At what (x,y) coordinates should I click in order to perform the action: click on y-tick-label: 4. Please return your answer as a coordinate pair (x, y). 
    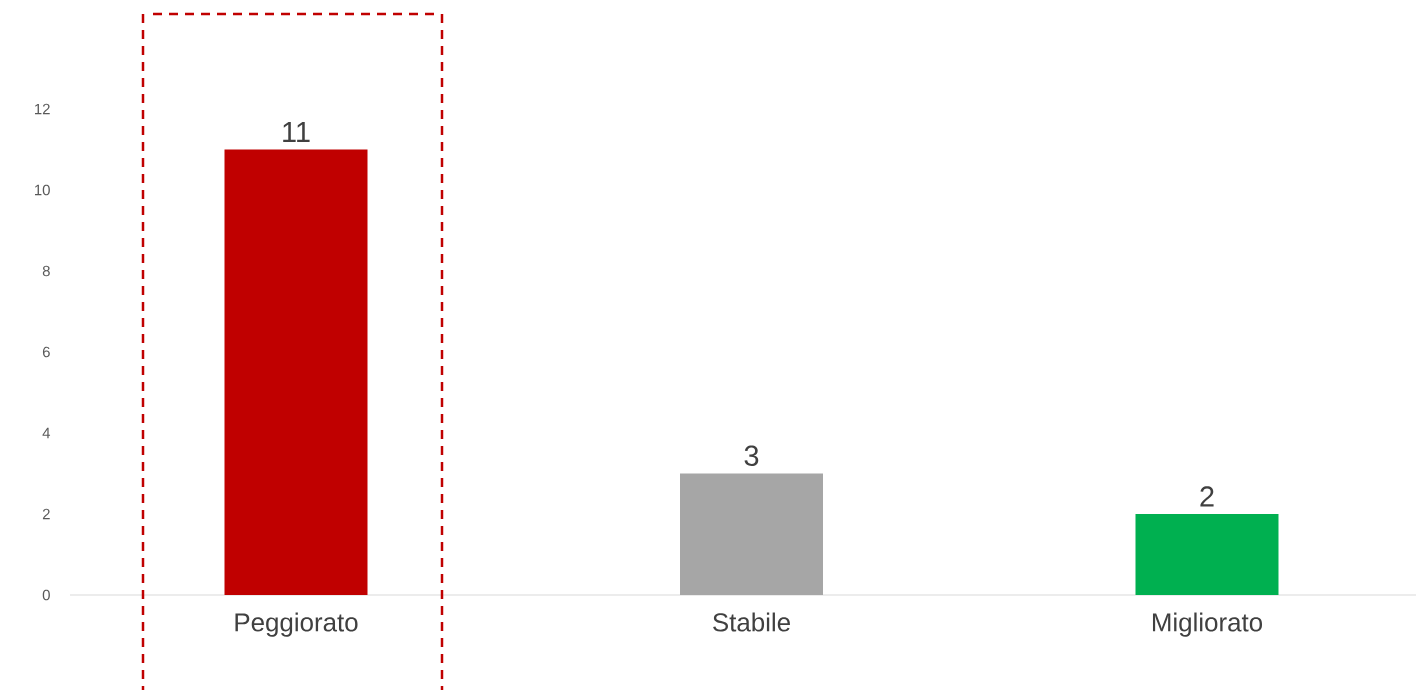
    Looking at the image, I should click on (46, 433).